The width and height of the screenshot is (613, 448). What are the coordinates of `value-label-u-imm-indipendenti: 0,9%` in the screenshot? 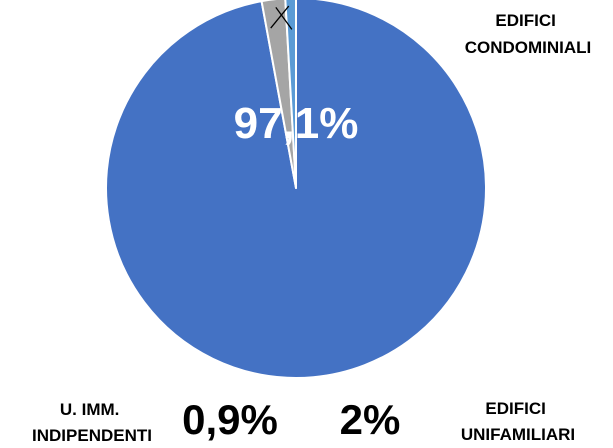 It's located at (230, 419).